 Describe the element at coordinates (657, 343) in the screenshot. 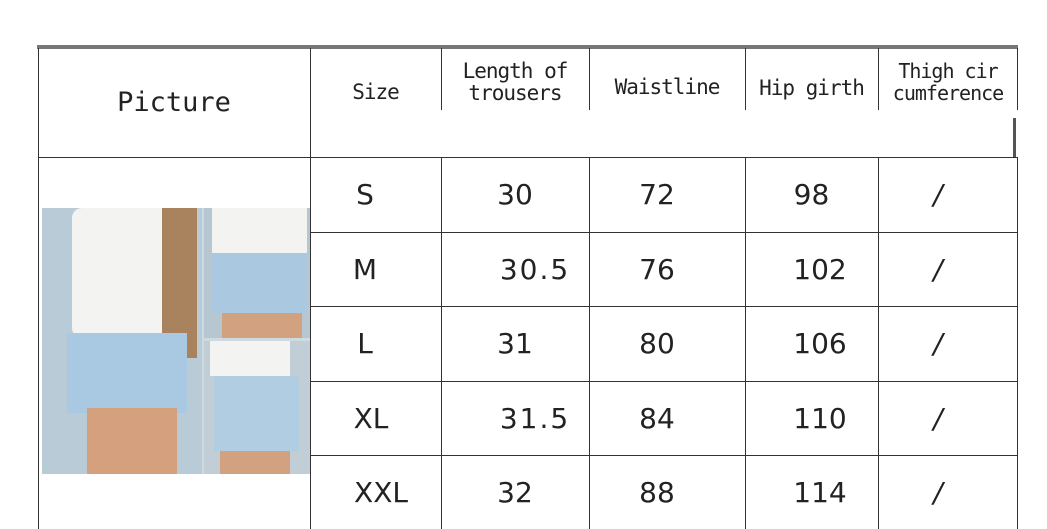

I see `waist-cell: 80` at that location.